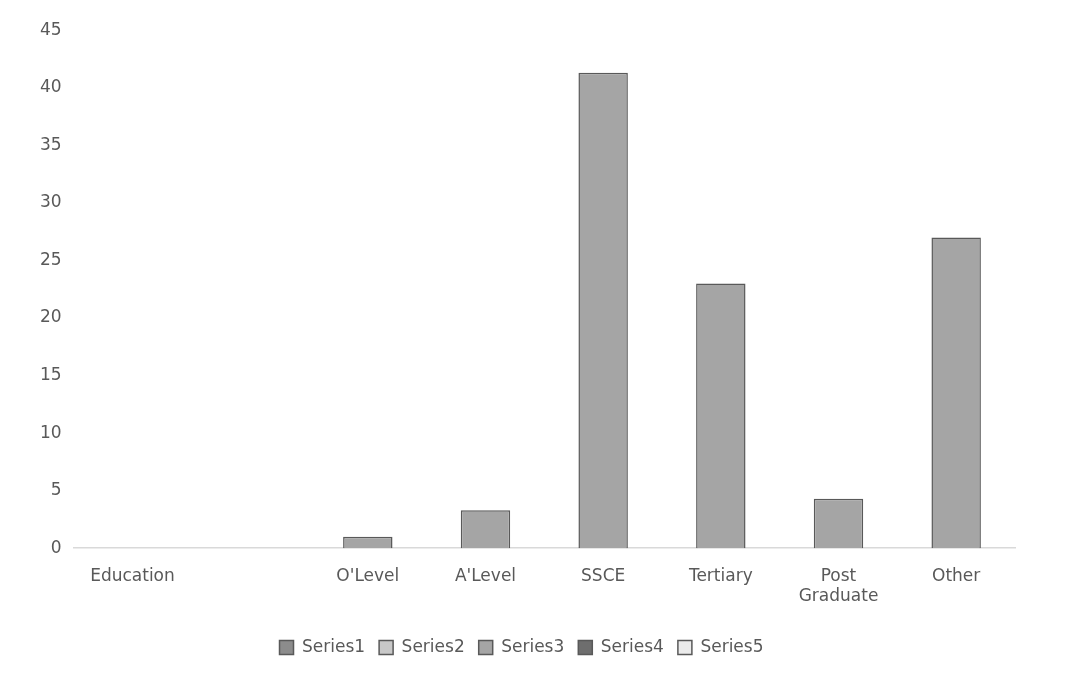 Image resolution: width=1073 pixels, height=684 pixels. I want to click on x-tick-label: A'Level, so click(485, 574).